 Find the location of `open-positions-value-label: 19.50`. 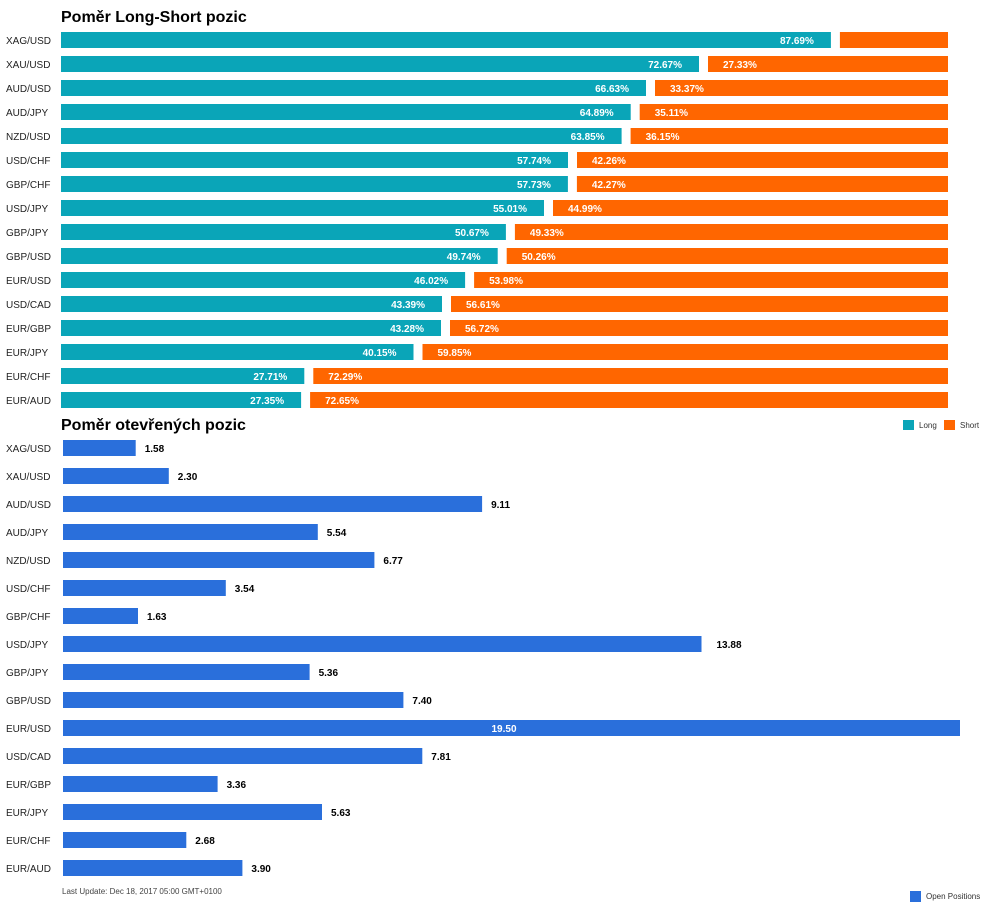

open-positions-value-label: 19.50 is located at coordinates (504, 729).